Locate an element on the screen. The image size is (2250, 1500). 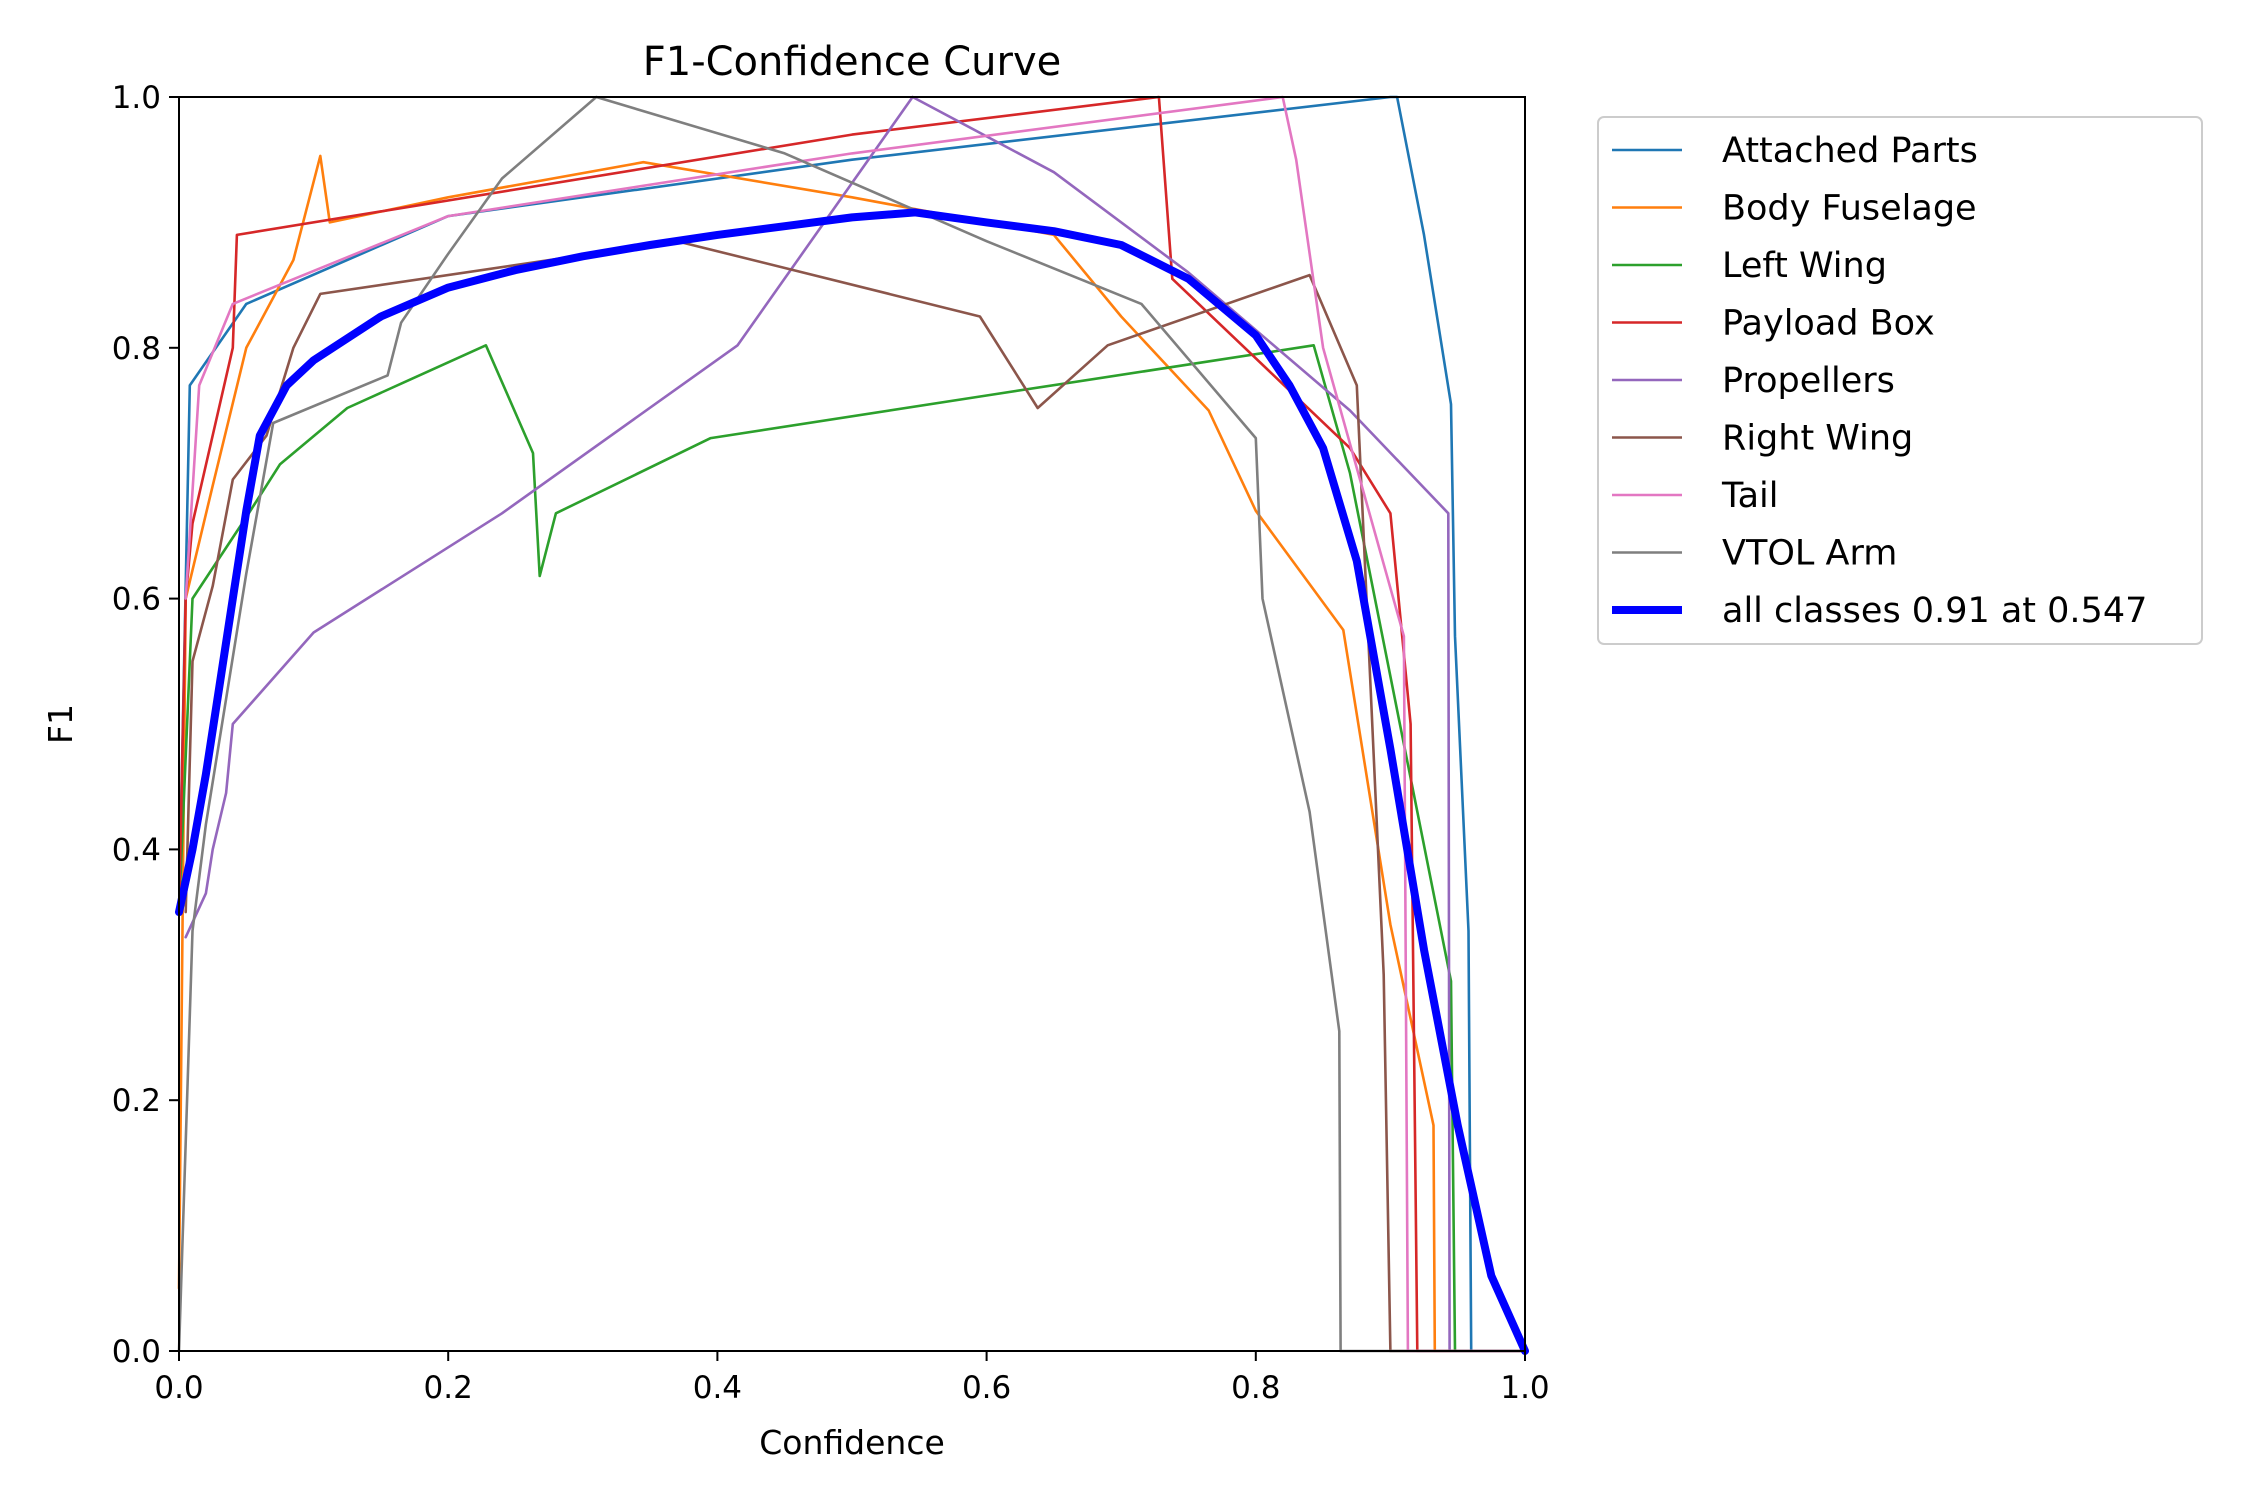
legend-entry-label: all classes 0.91 at 0.547 is located at coordinates (1934, 611).